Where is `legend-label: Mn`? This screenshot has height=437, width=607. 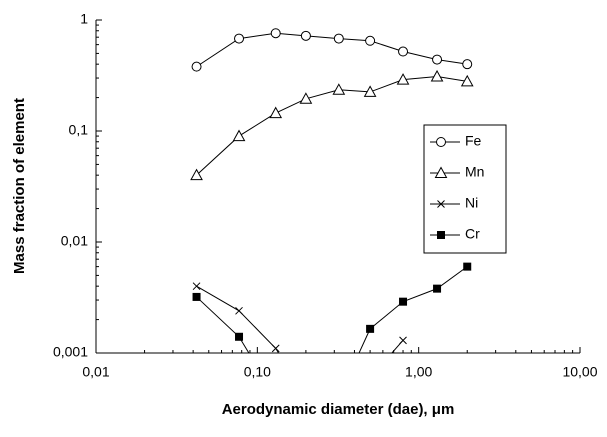 legend-label: Mn is located at coordinates (474, 172).